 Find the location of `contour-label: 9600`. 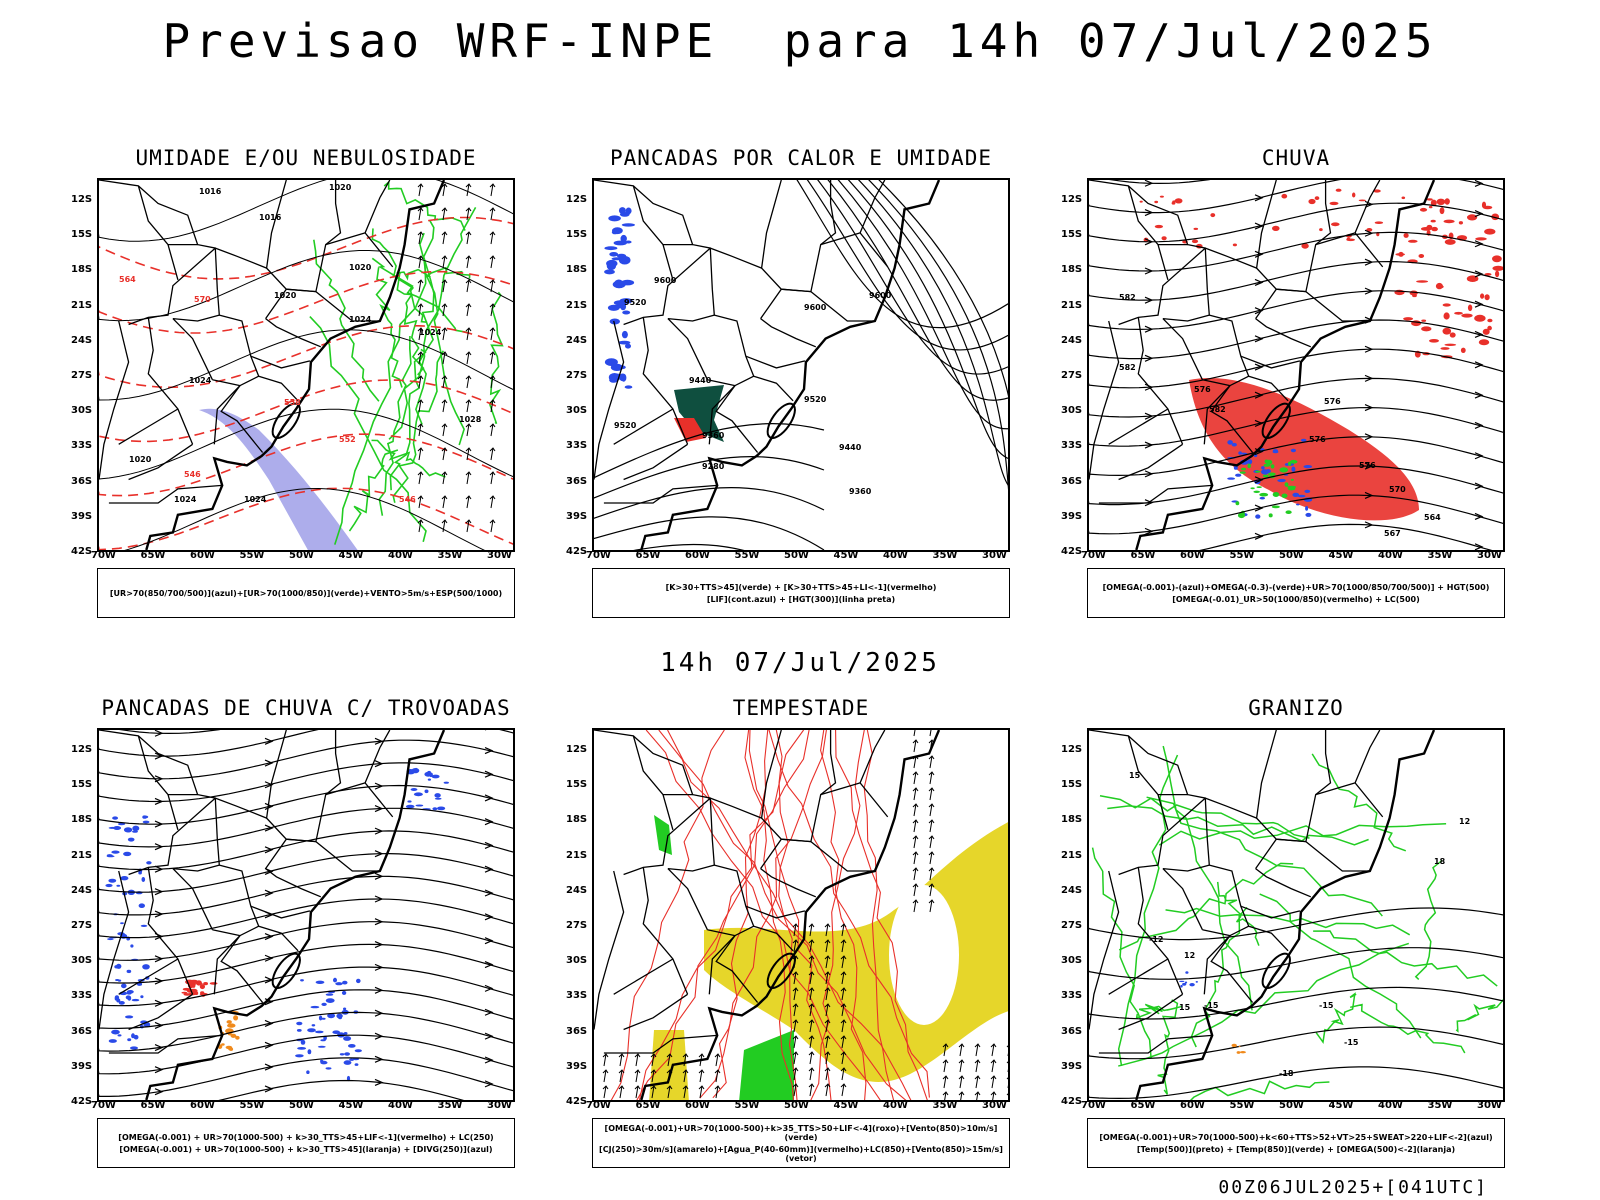

contour-label: 9600 is located at coordinates (665, 280).